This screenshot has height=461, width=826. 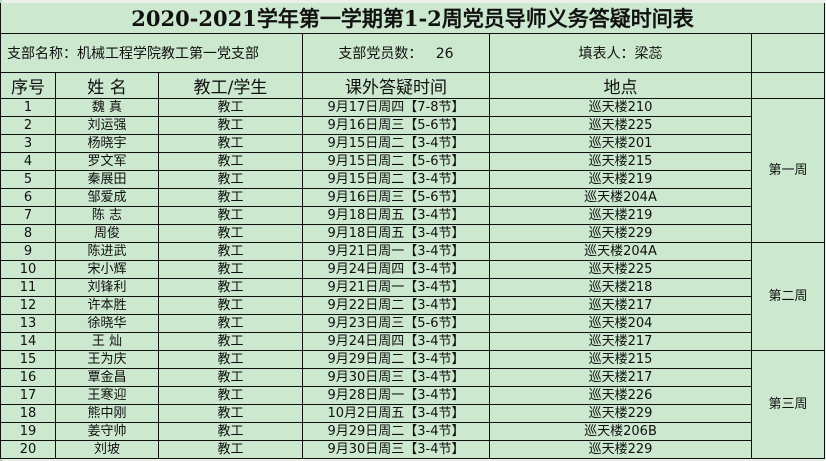 I want to click on name-cell: 刘坡, so click(x=107, y=449).